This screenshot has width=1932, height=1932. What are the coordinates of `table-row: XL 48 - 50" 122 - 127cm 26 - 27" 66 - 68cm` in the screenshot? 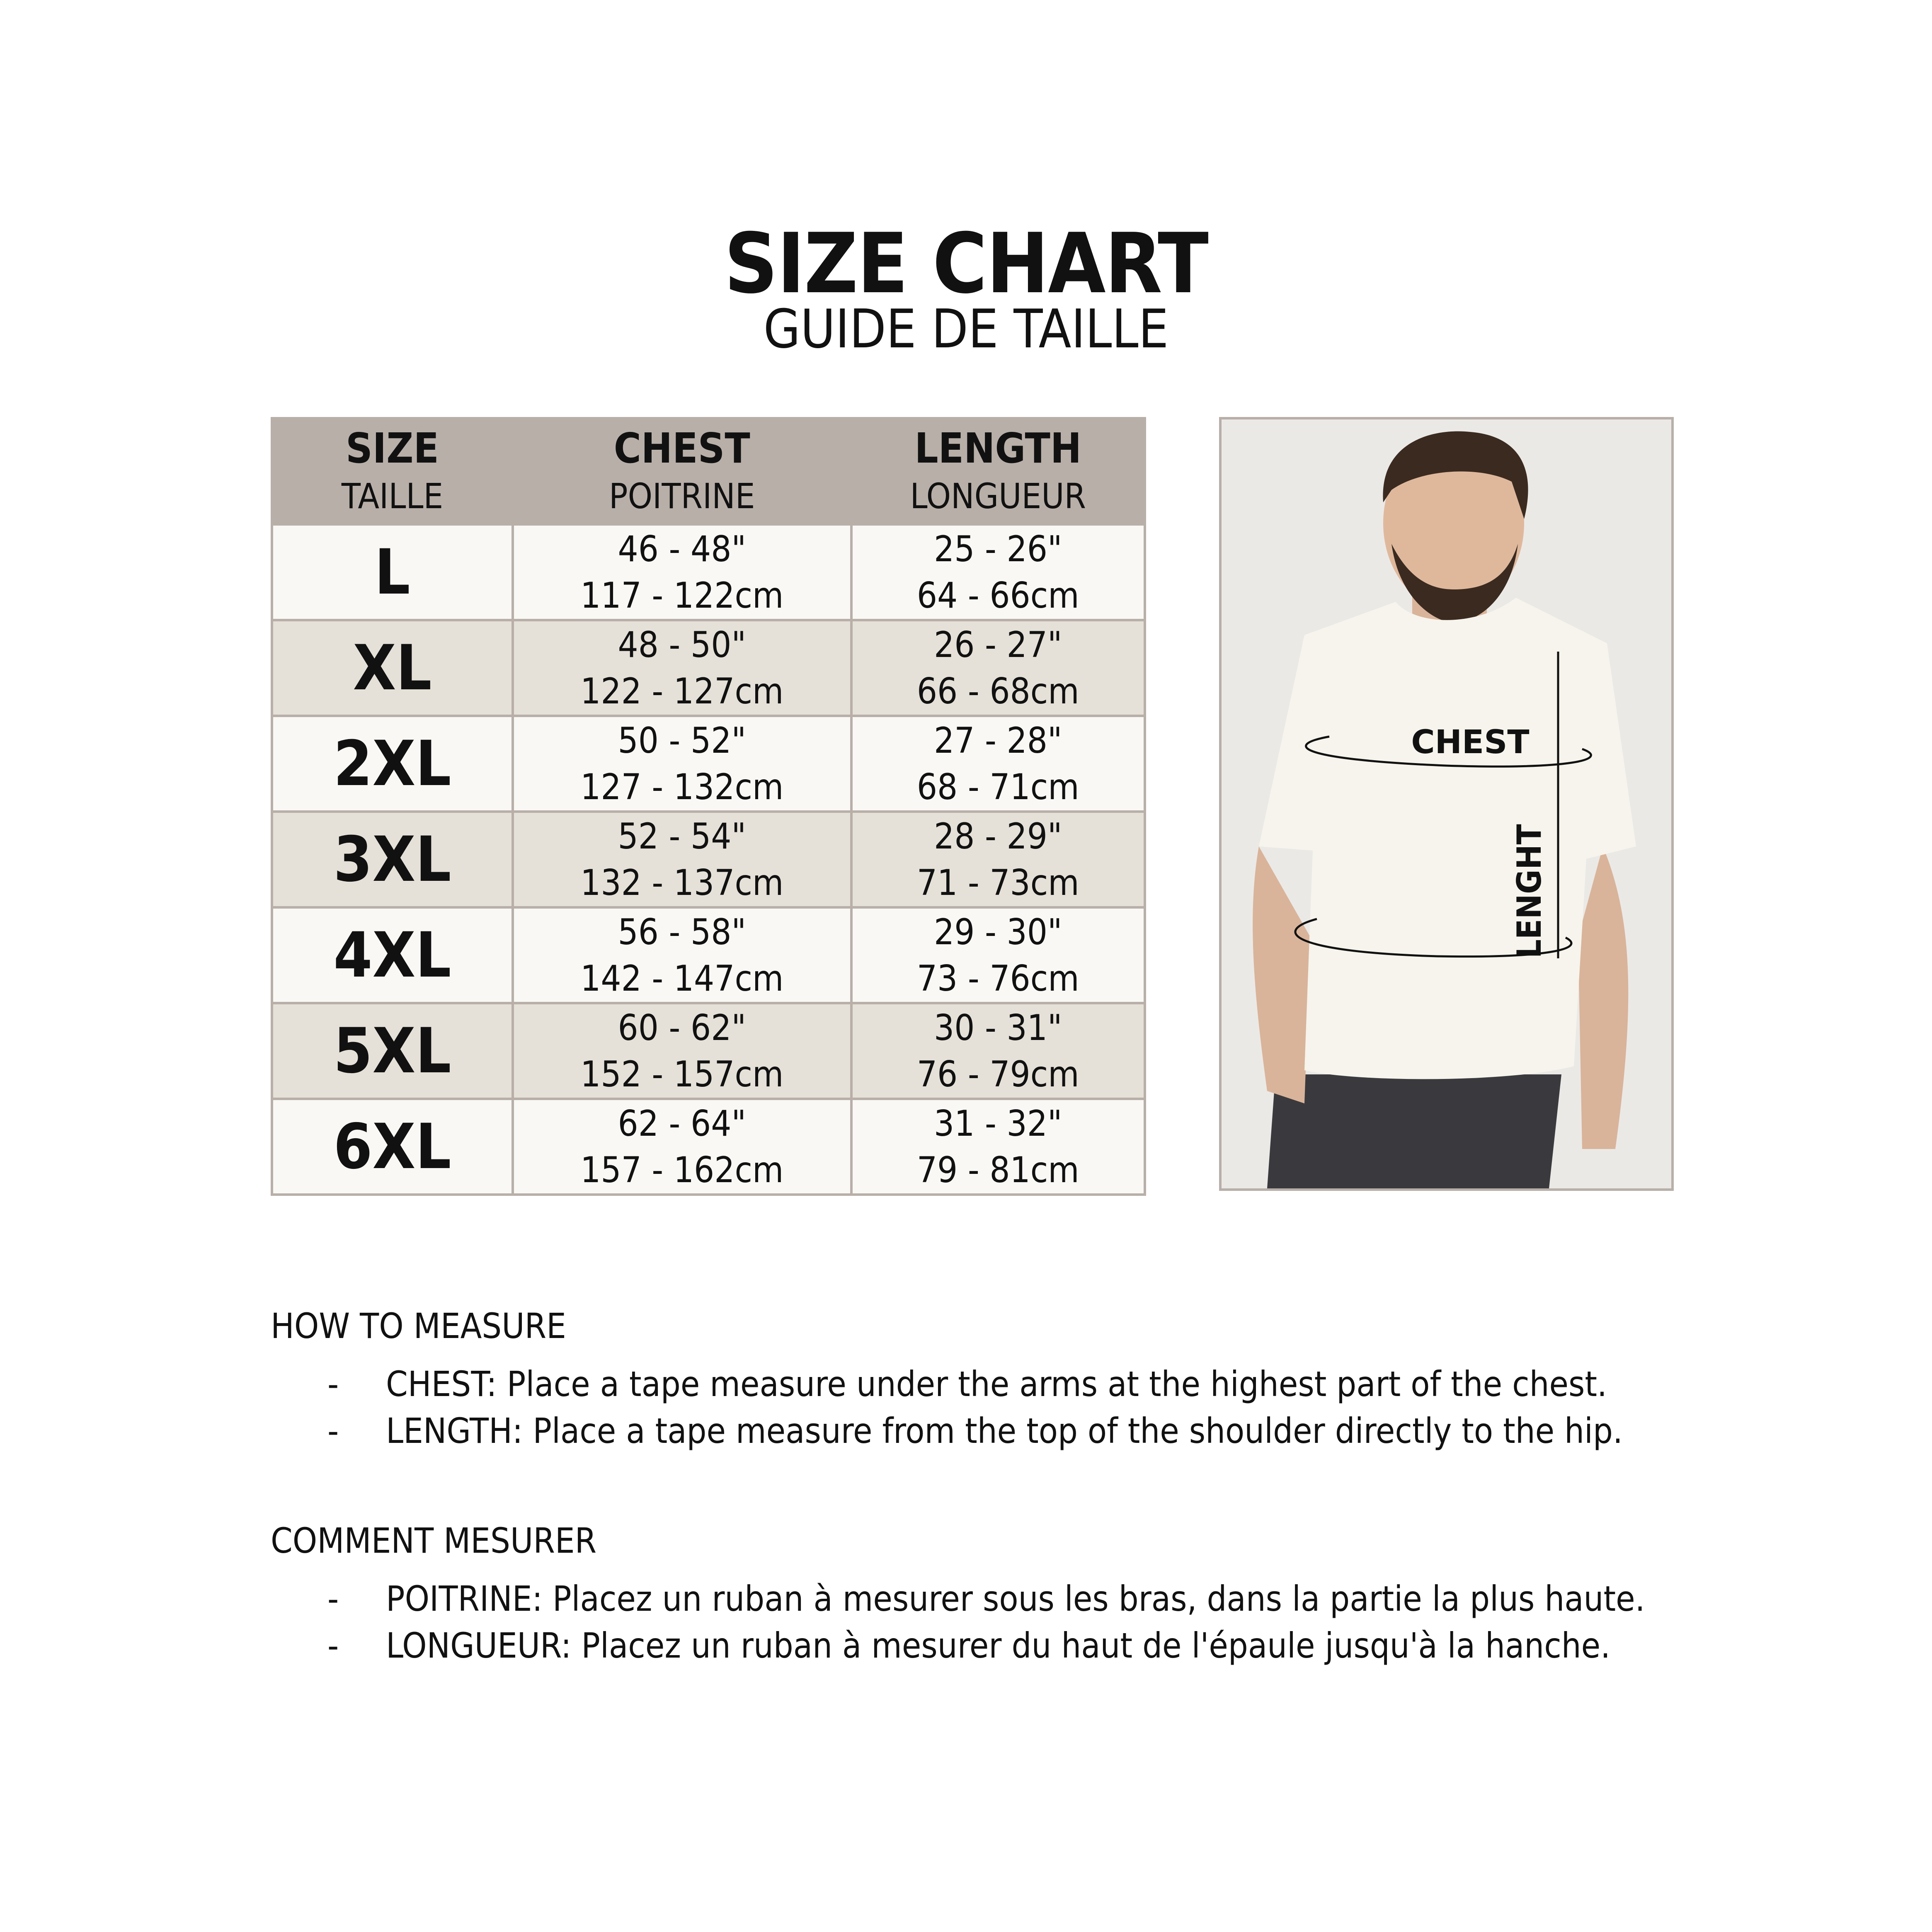 It's located at (709, 668).